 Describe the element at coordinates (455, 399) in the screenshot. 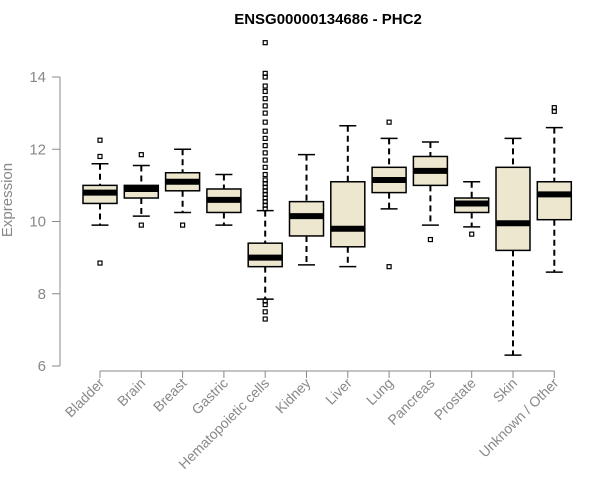

I see `x-tick-label-prostate: Prostate` at that location.